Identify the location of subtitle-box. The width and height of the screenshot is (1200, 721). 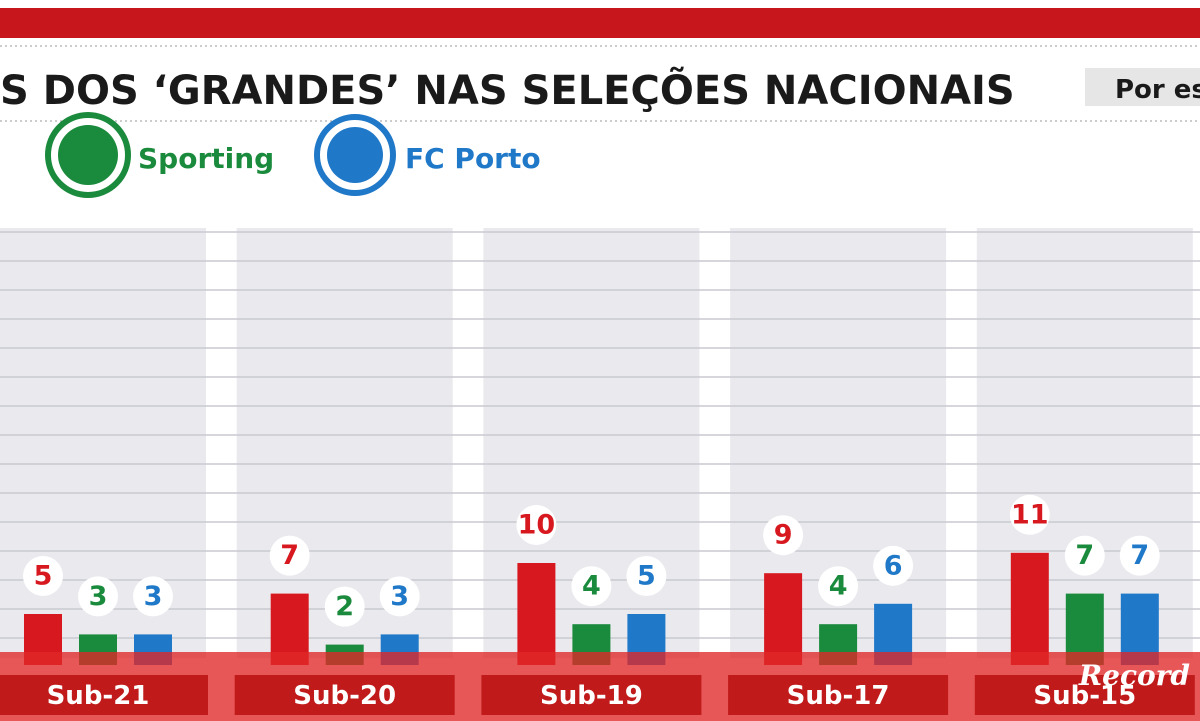
(1142, 87).